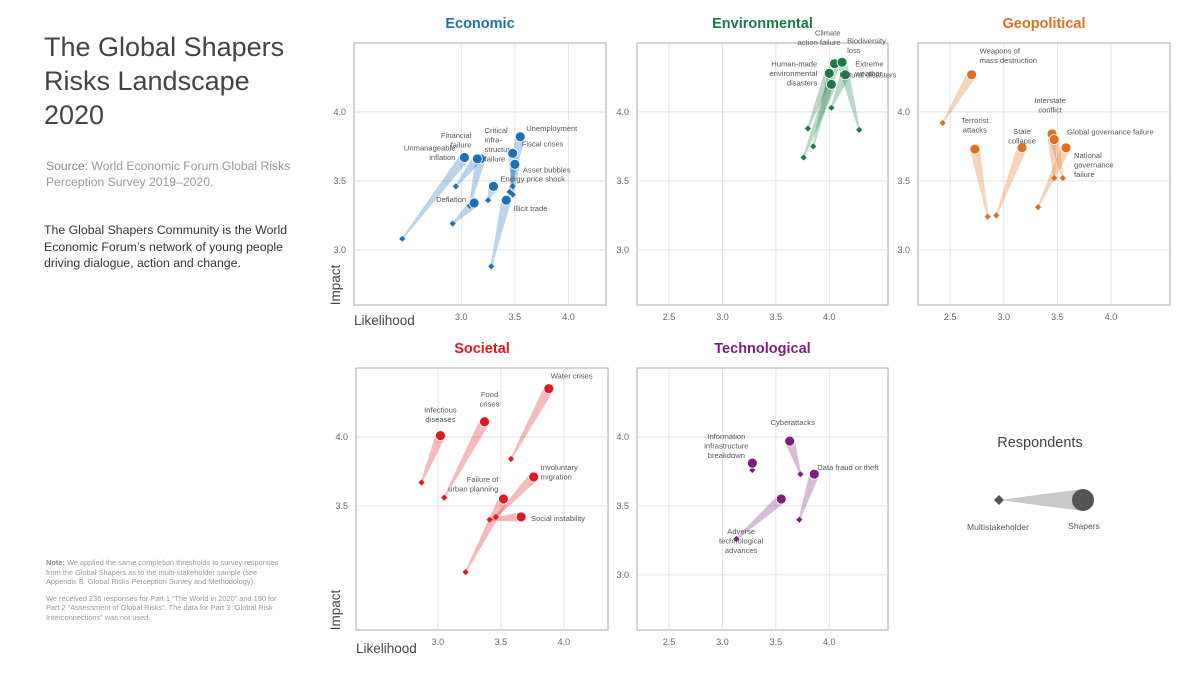 The width and height of the screenshot is (1200, 675). I want to click on risk-label: Interstate conflict, so click(1050, 105).